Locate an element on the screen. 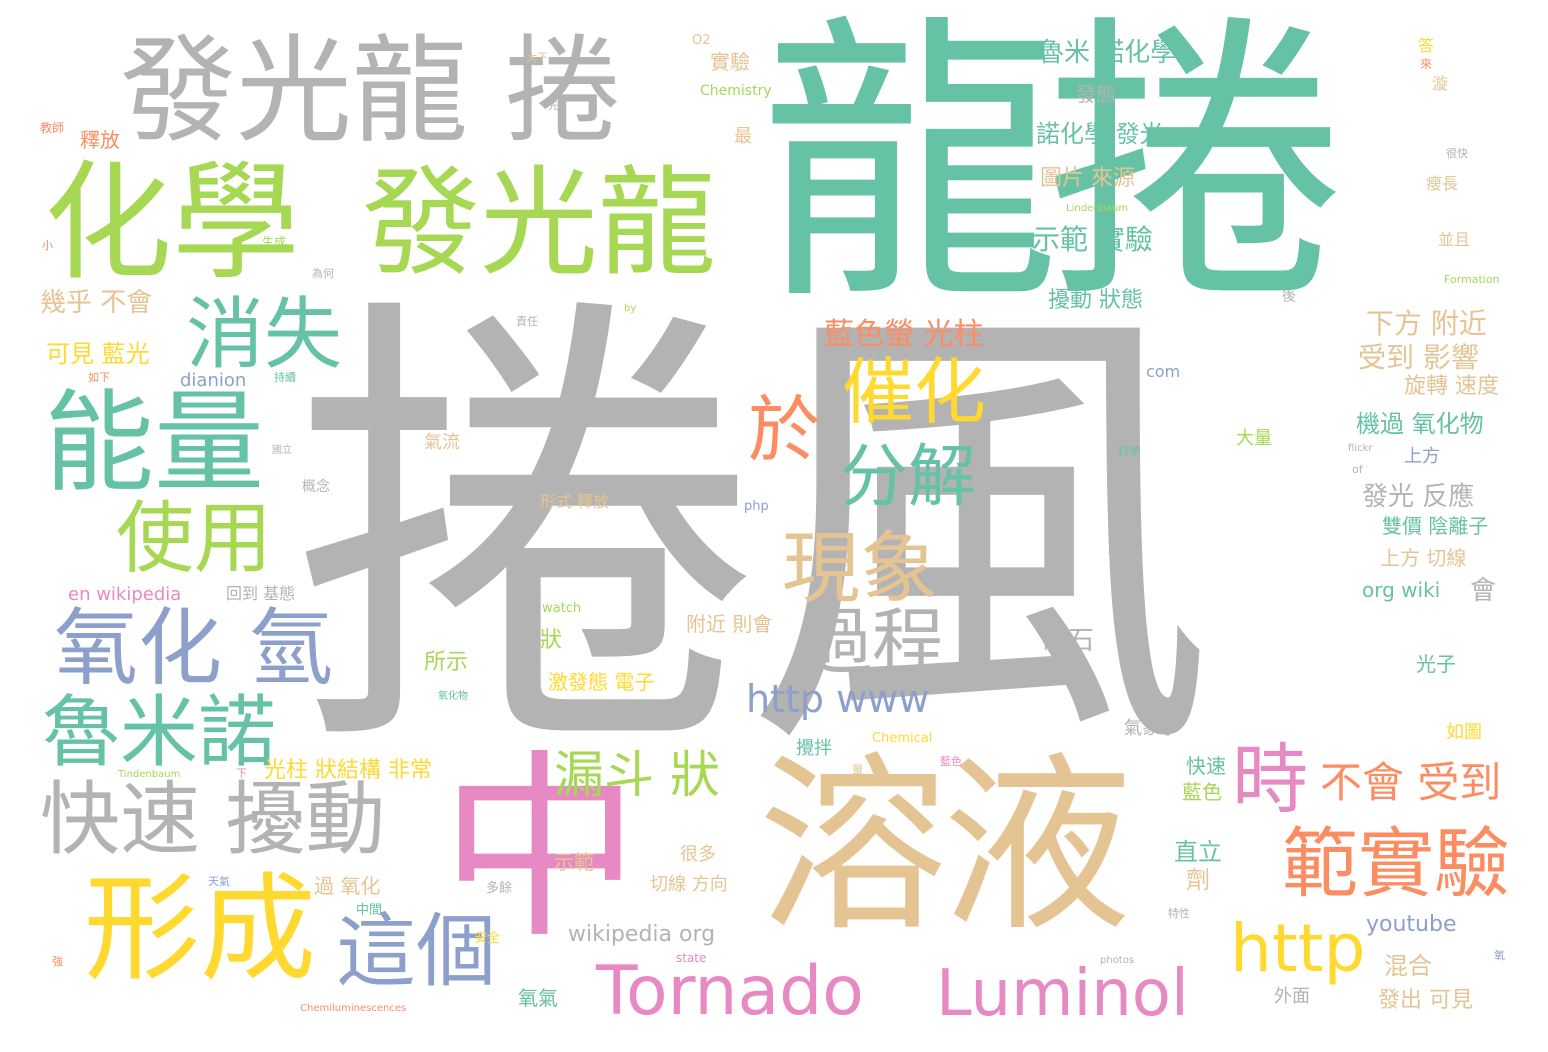 This screenshot has height=1052, width=1548. word-xingcheng: 形成 is located at coordinates (200, 929).